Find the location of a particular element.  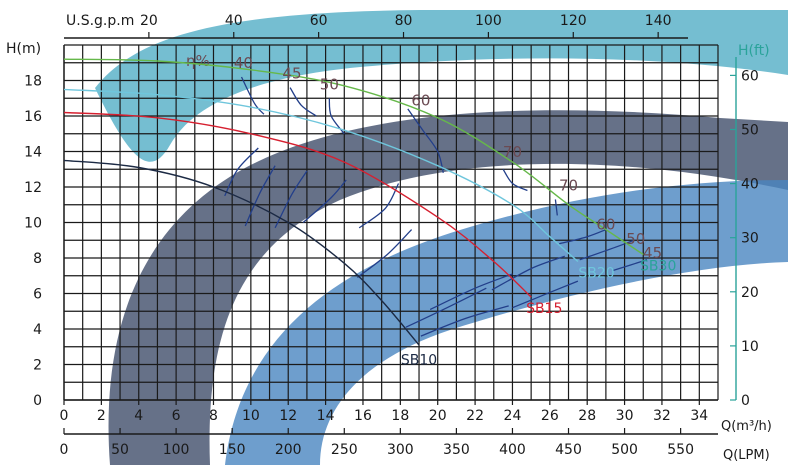

x-tick-label: 24 is located at coordinates (513, 416).